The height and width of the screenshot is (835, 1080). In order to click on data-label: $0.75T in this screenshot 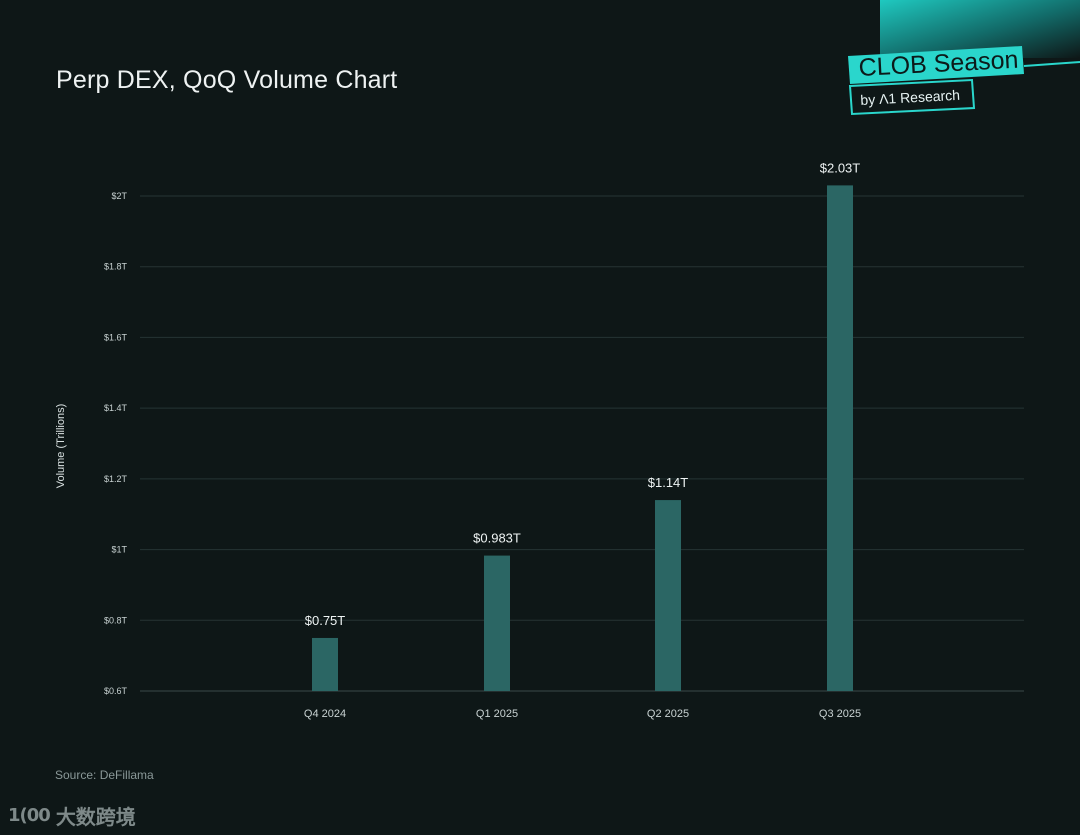, I will do `click(325, 620)`.